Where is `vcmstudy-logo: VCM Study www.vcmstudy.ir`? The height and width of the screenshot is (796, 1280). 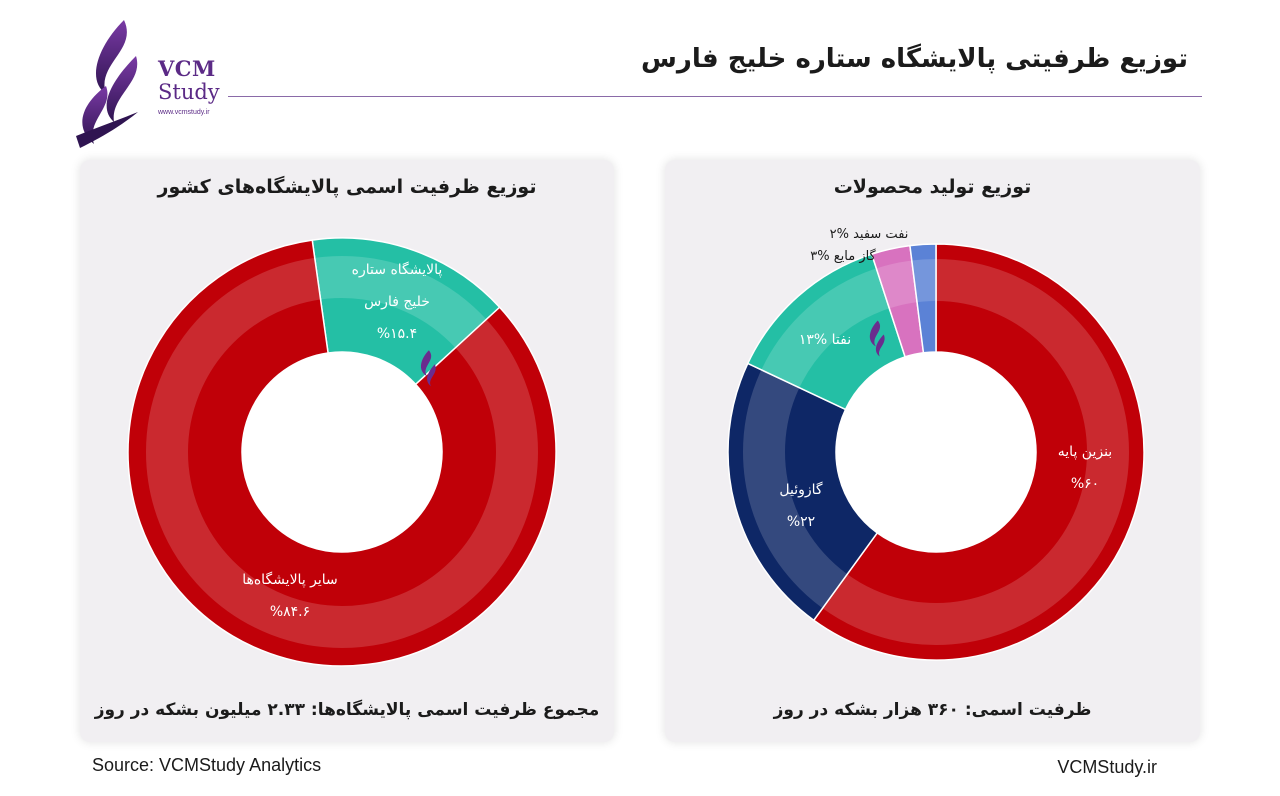 vcmstudy-logo: VCM Study www.vcmstudy.ir is located at coordinates (151, 84).